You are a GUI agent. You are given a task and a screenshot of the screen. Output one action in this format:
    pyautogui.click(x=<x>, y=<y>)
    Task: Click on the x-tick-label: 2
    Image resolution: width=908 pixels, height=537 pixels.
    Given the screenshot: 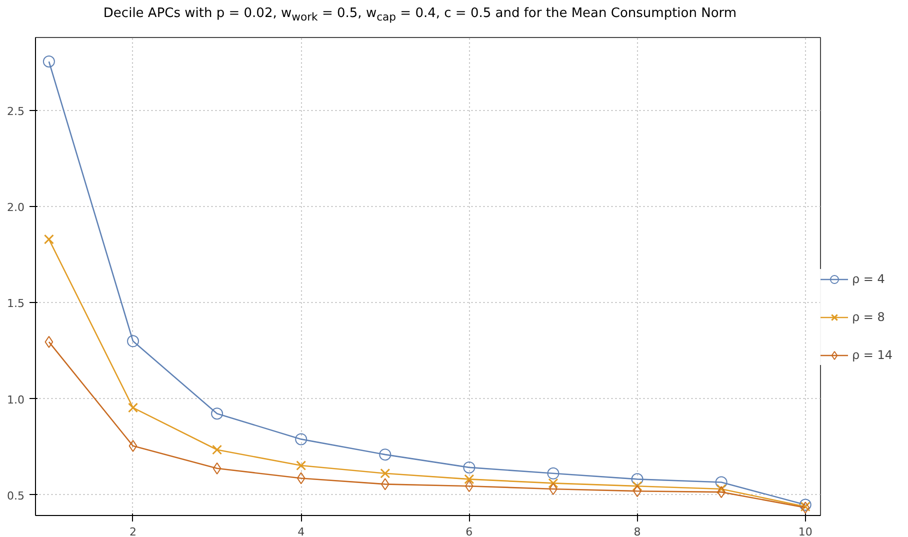 What is the action you would take?
    pyautogui.click(x=132, y=531)
    